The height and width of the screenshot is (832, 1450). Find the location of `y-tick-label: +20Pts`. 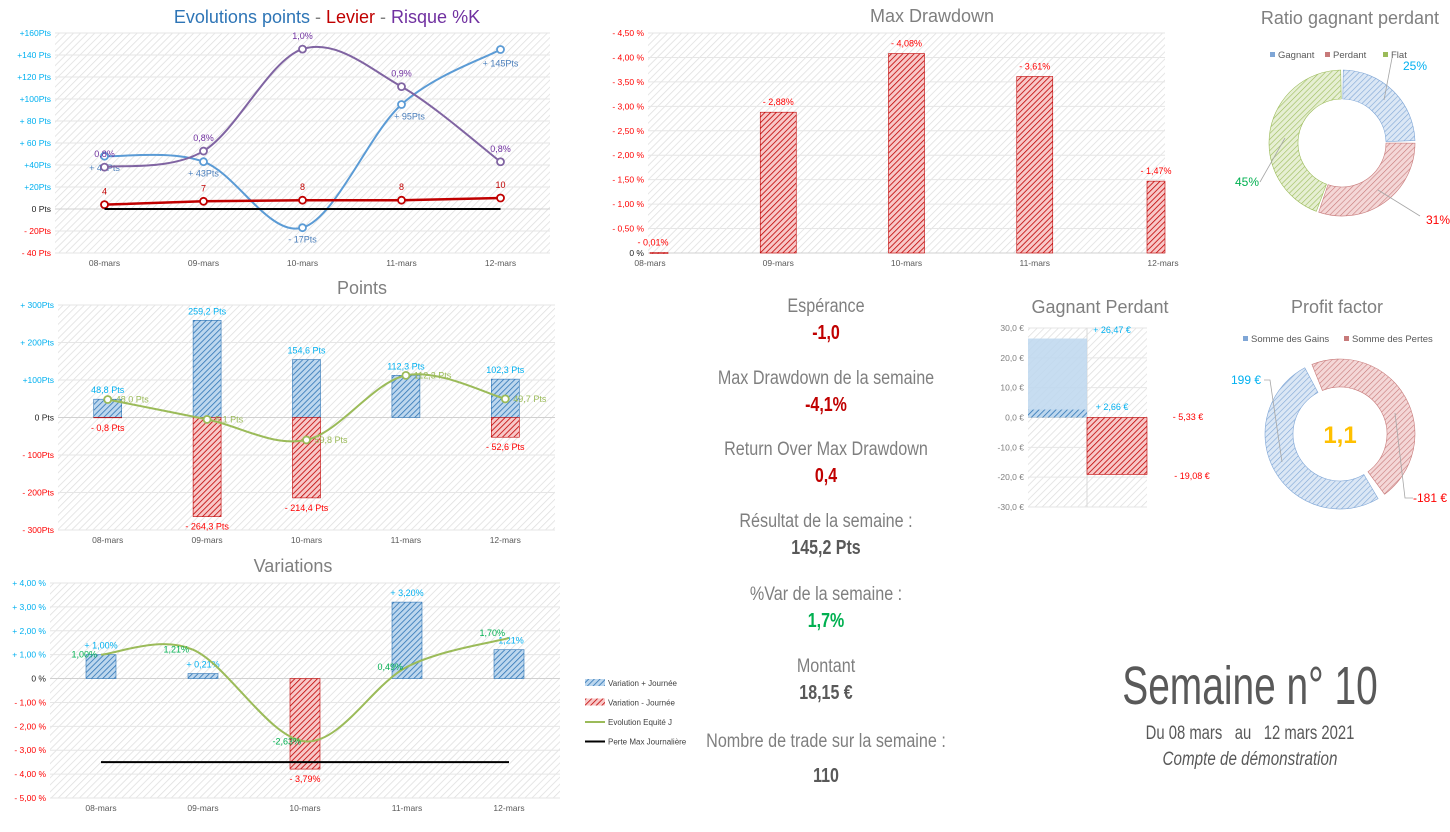

y-tick-label: +20Pts is located at coordinates (37, 187).